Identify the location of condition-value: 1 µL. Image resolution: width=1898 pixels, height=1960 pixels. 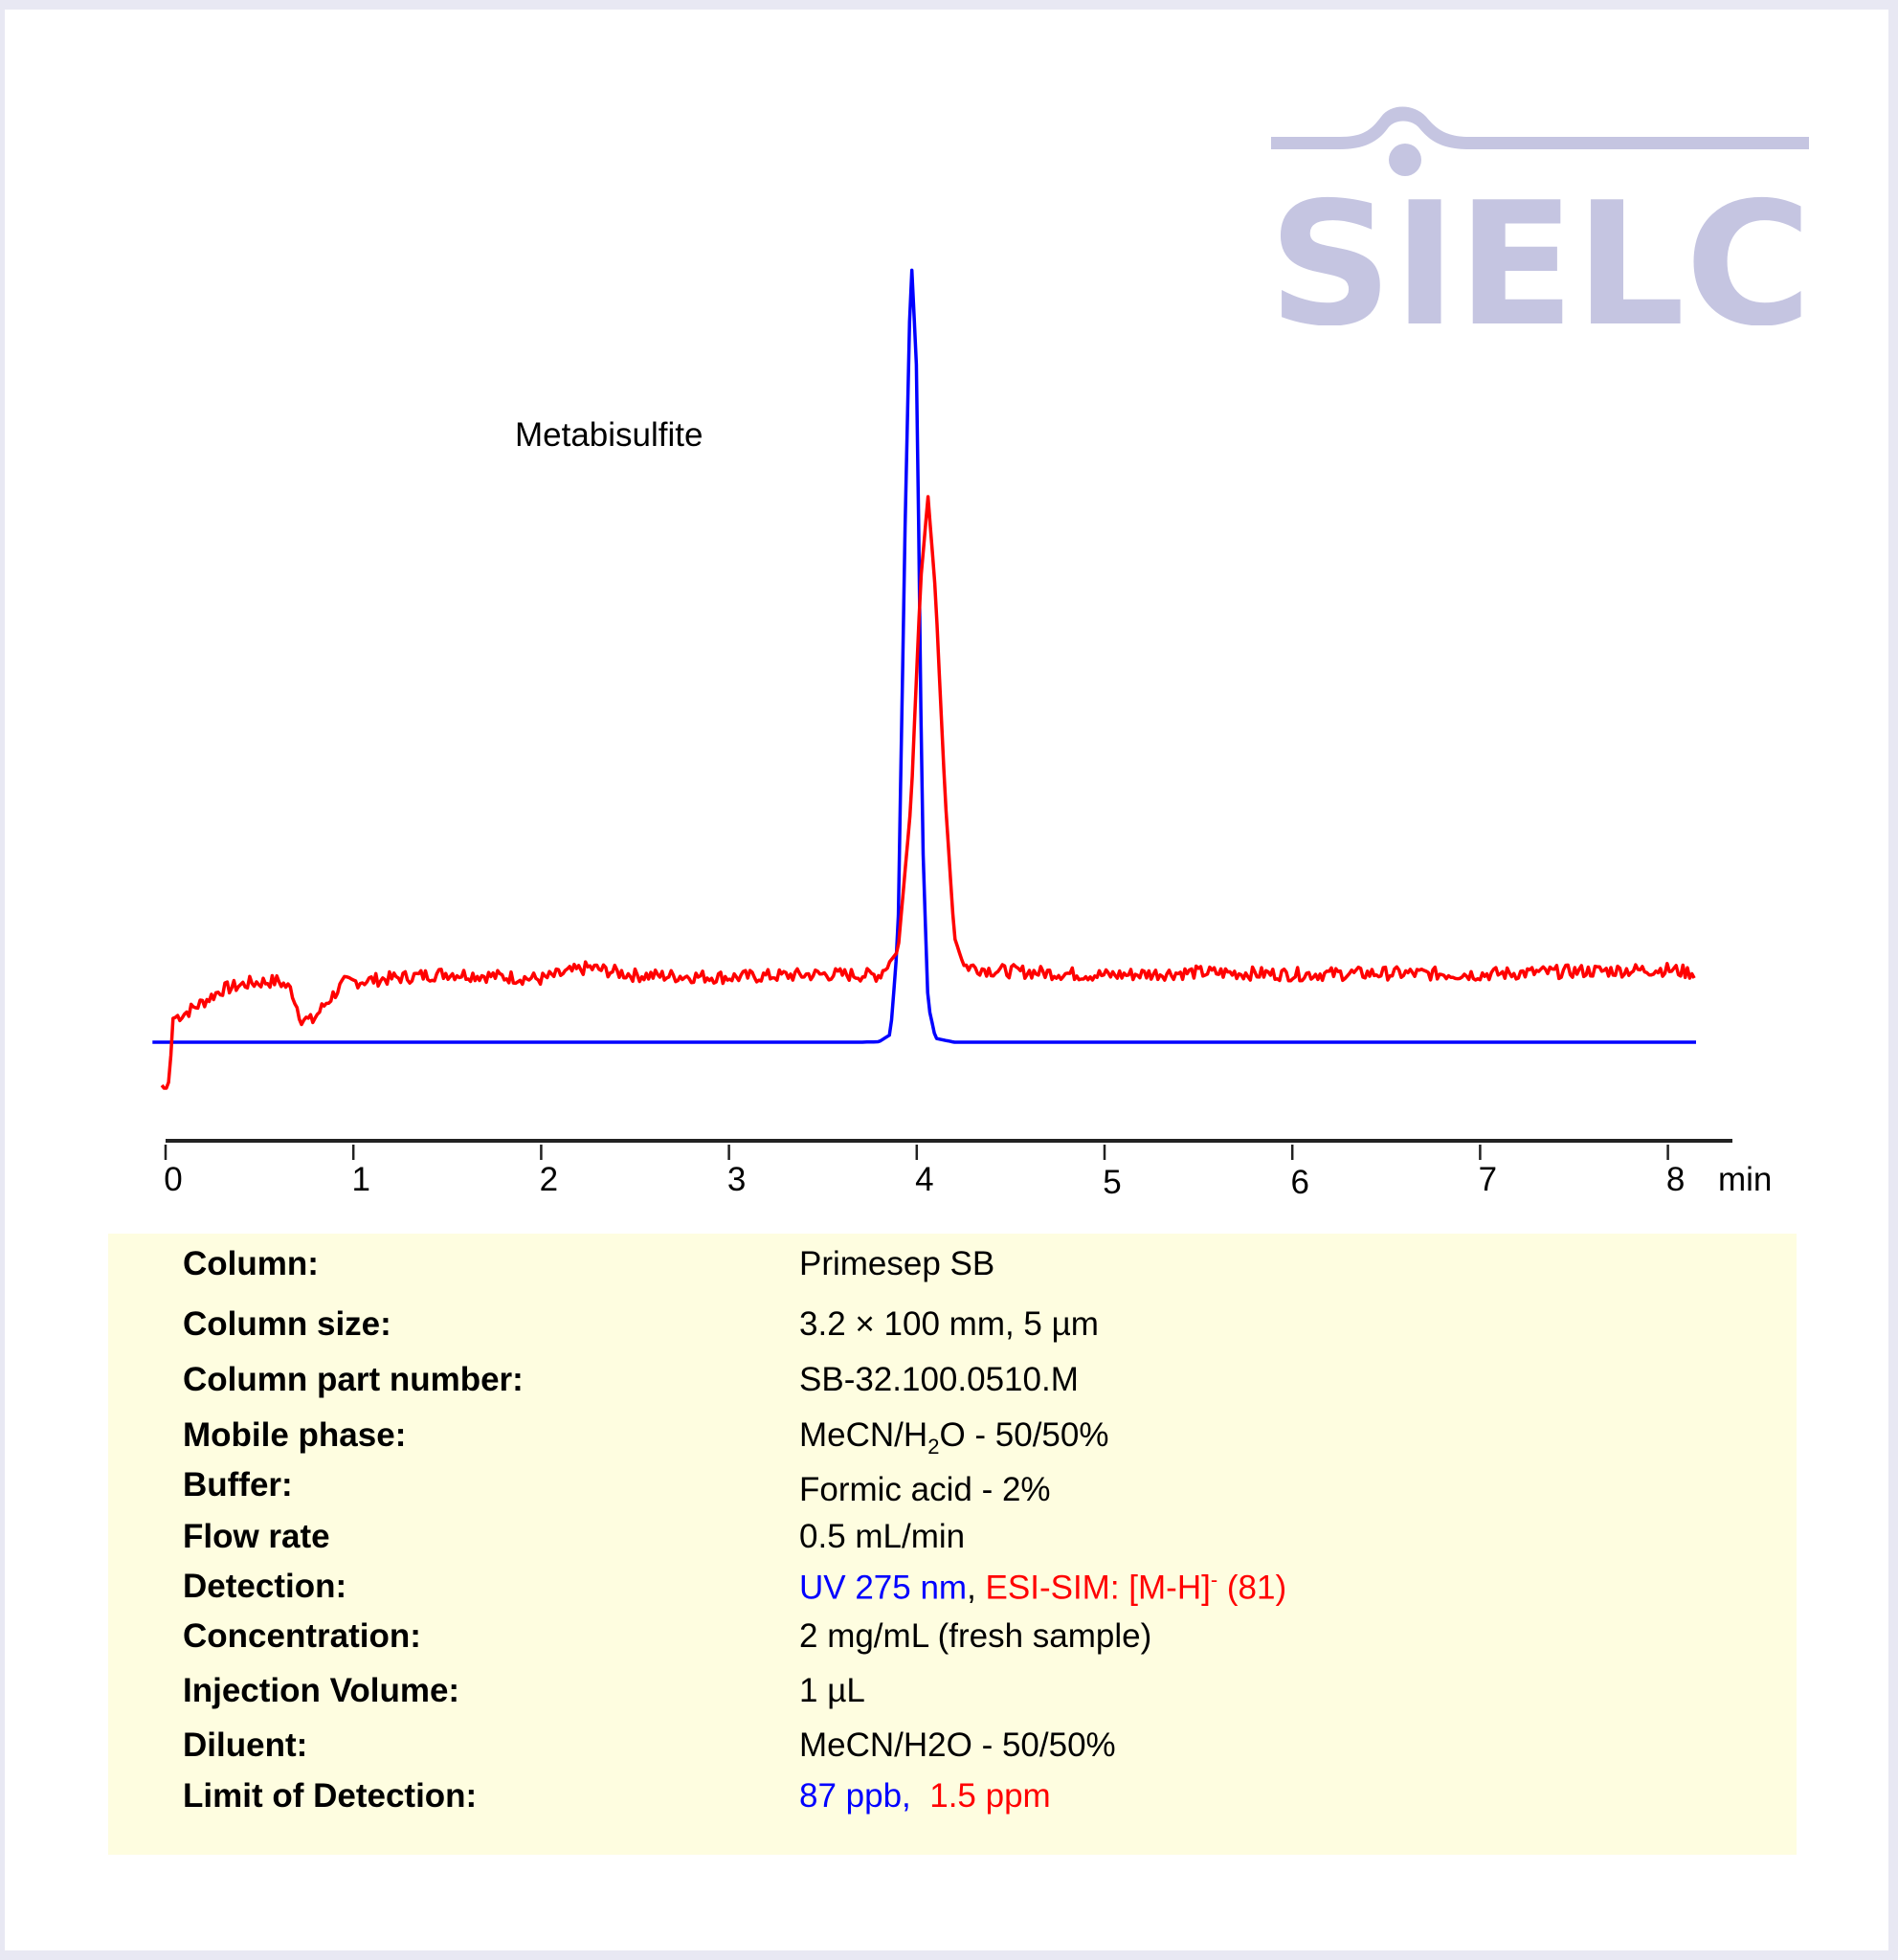
(832, 1690).